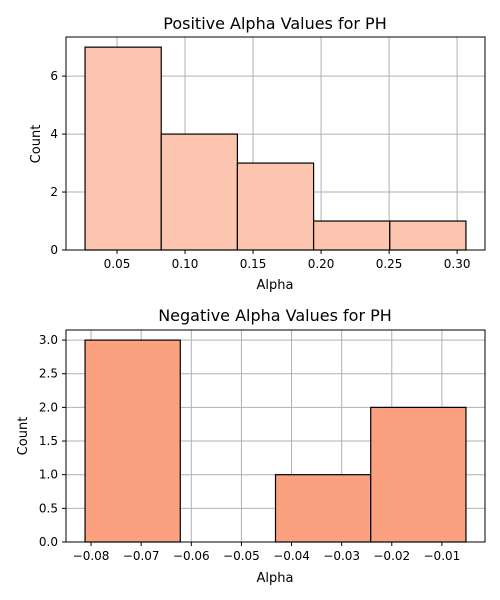 This screenshot has width=500, height=600. Describe the element at coordinates (457, 264) in the screenshot. I see `x-tick-label: 0.30` at that location.